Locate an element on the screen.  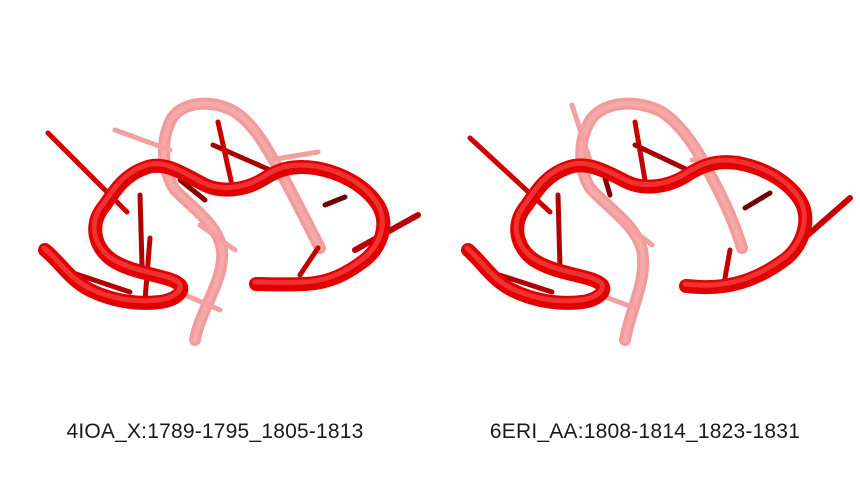
base-sticks-back is located at coordinates (216, 220).